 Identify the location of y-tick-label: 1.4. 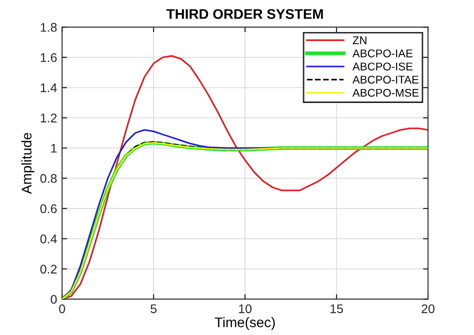
(48, 88).